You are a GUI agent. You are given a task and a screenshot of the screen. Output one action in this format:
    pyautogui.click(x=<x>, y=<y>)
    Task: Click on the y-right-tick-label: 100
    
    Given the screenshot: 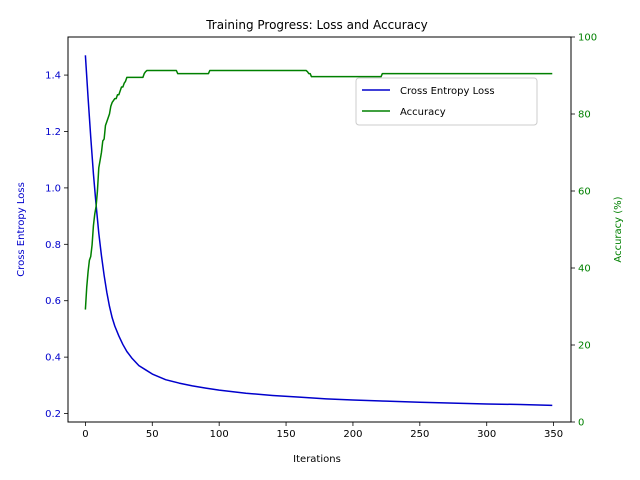 What is the action you would take?
    pyautogui.click(x=587, y=38)
    